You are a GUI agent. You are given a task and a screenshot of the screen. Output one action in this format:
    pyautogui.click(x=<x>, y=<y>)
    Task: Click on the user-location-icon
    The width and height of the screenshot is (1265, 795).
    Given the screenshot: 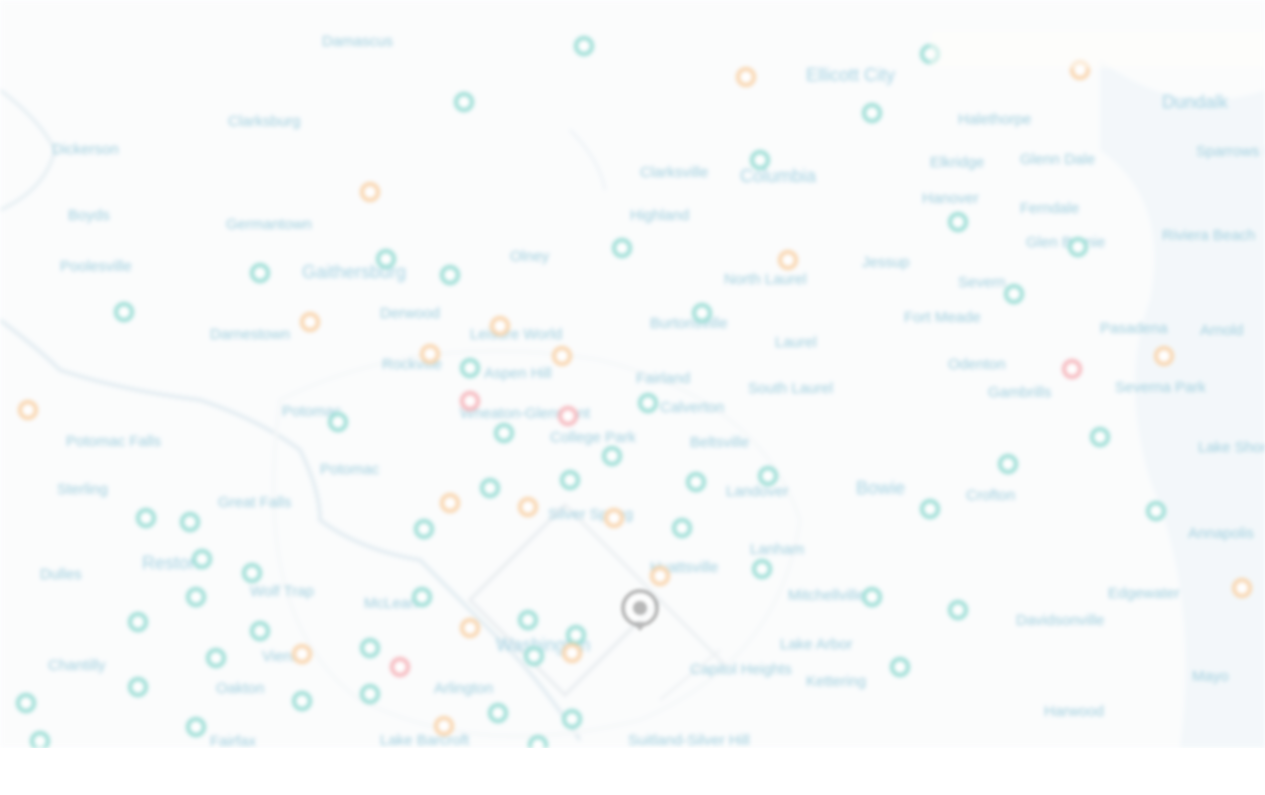 What is the action you would take?
    pyautogui.click(x=640, y=610)
    